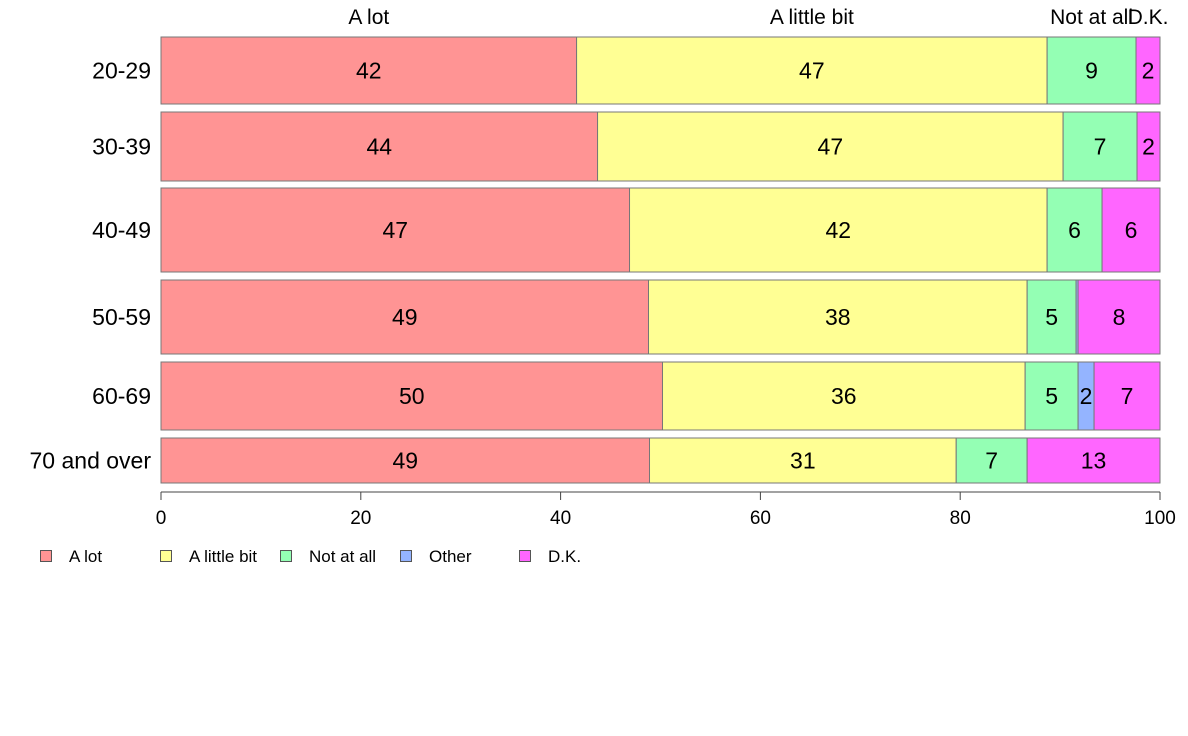 The width and height of the screenshot is (1188, 736). I want to click on y-tick-label: 30-39, so click(121, 147).